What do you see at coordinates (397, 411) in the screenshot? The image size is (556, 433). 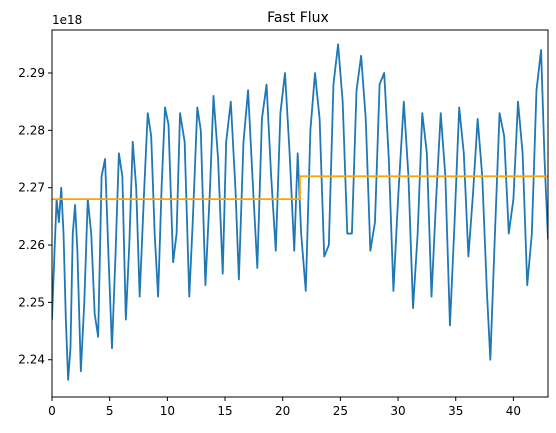 I see `x-tick-label: 30` at bounding box center [397, 411].